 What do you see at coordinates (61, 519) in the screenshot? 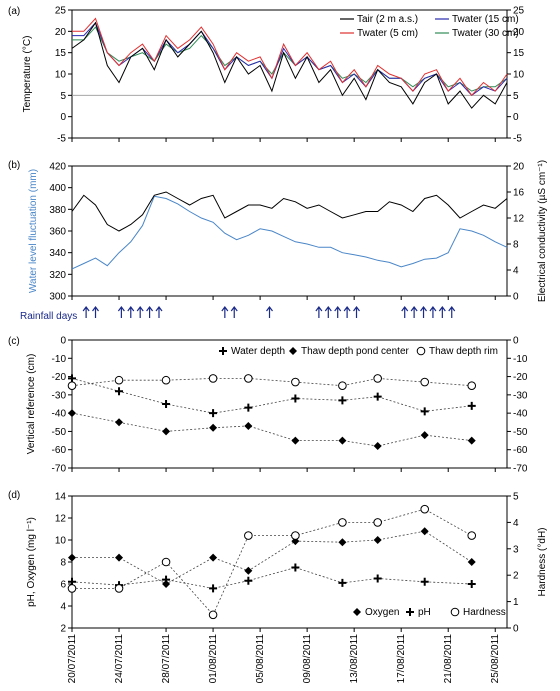
I see `left-tick-label-d: 12` at bounding box center [61, 519].